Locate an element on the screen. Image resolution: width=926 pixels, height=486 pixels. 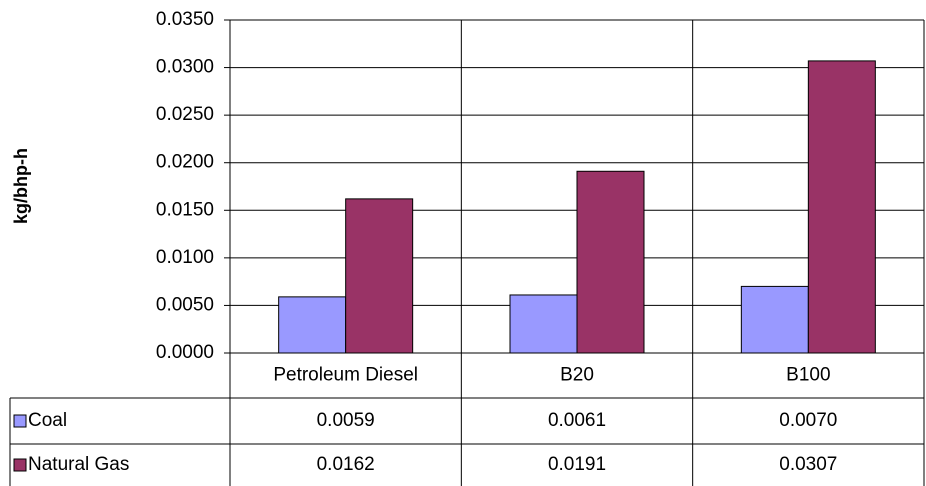
y-tick-label: 0.0300 is located at coordinates (185, 67).